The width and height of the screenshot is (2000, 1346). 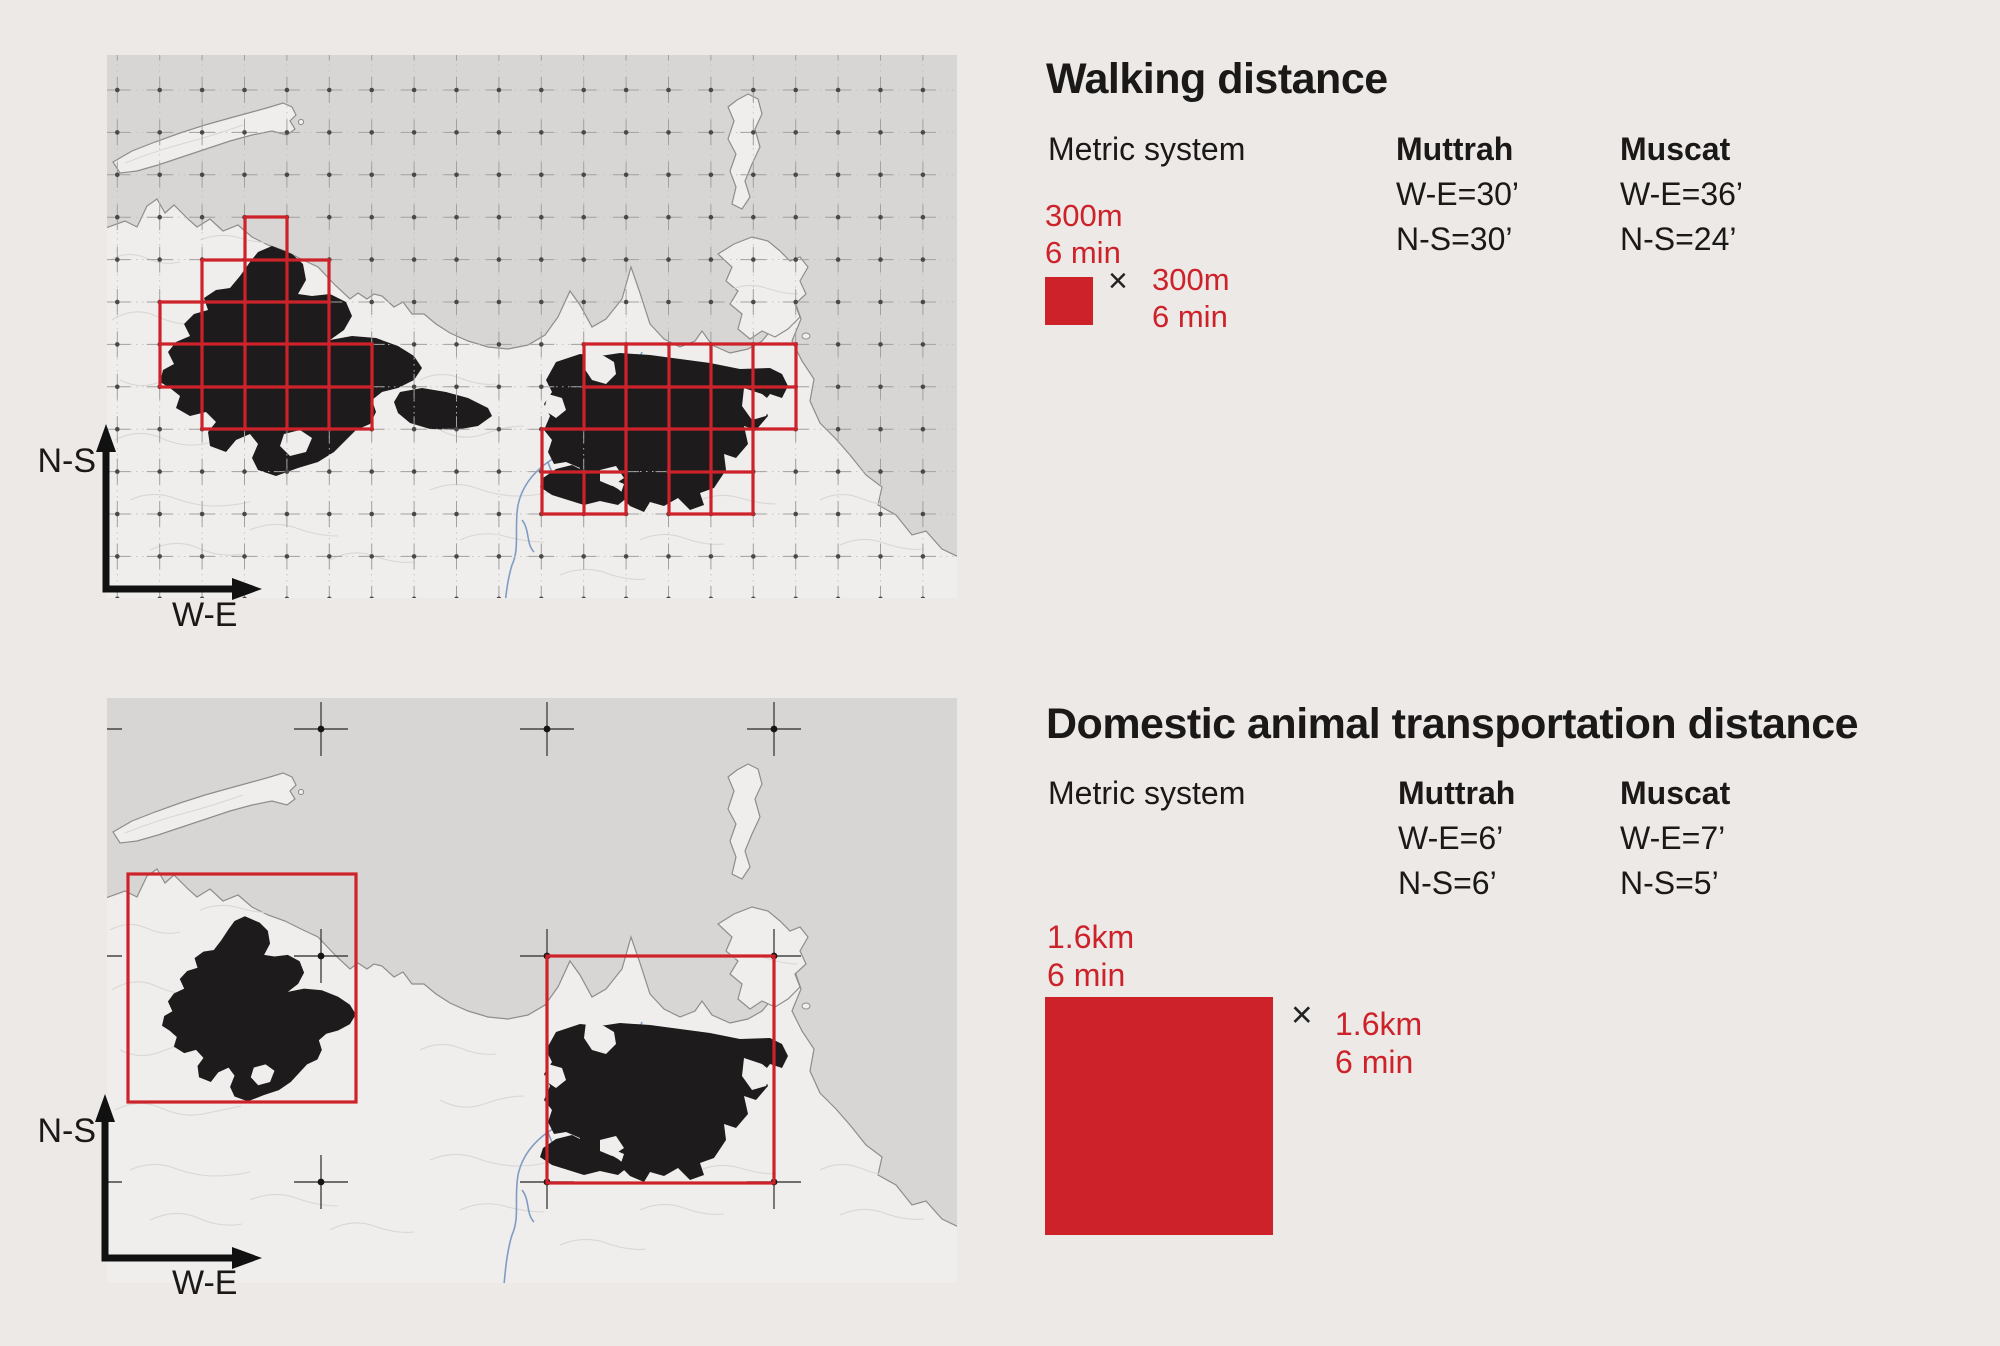 What do you see at coordinates (66, 1131) in the screenshot?
I see `axis-label-ns-animal: N-S` at bounding box center [66, 1131].